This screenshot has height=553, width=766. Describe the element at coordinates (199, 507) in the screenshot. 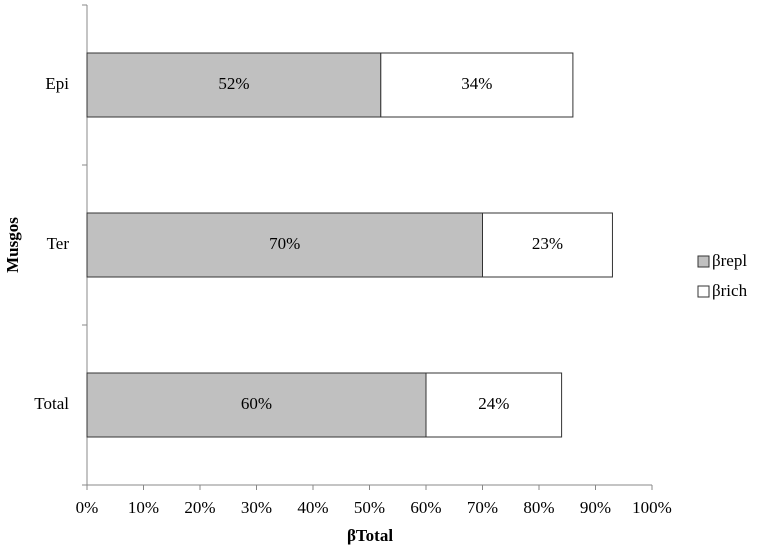

I see `x-tick-label: 20%` at that location.